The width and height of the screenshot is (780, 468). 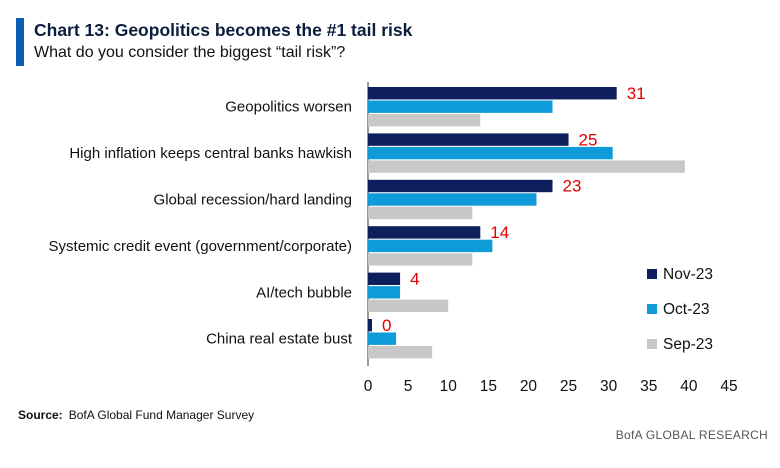 What do you see at coordinates (414, 279) in the screenshot?
I see `data-label: 4` at bounding box center [414, 279].